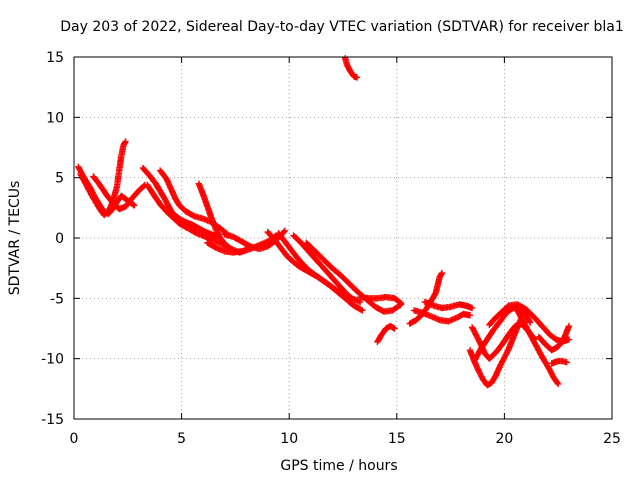  What do you see at coordinates (386, 333) in the screenshot?
I see `series-sat-p` at bounding box center [386, 333].